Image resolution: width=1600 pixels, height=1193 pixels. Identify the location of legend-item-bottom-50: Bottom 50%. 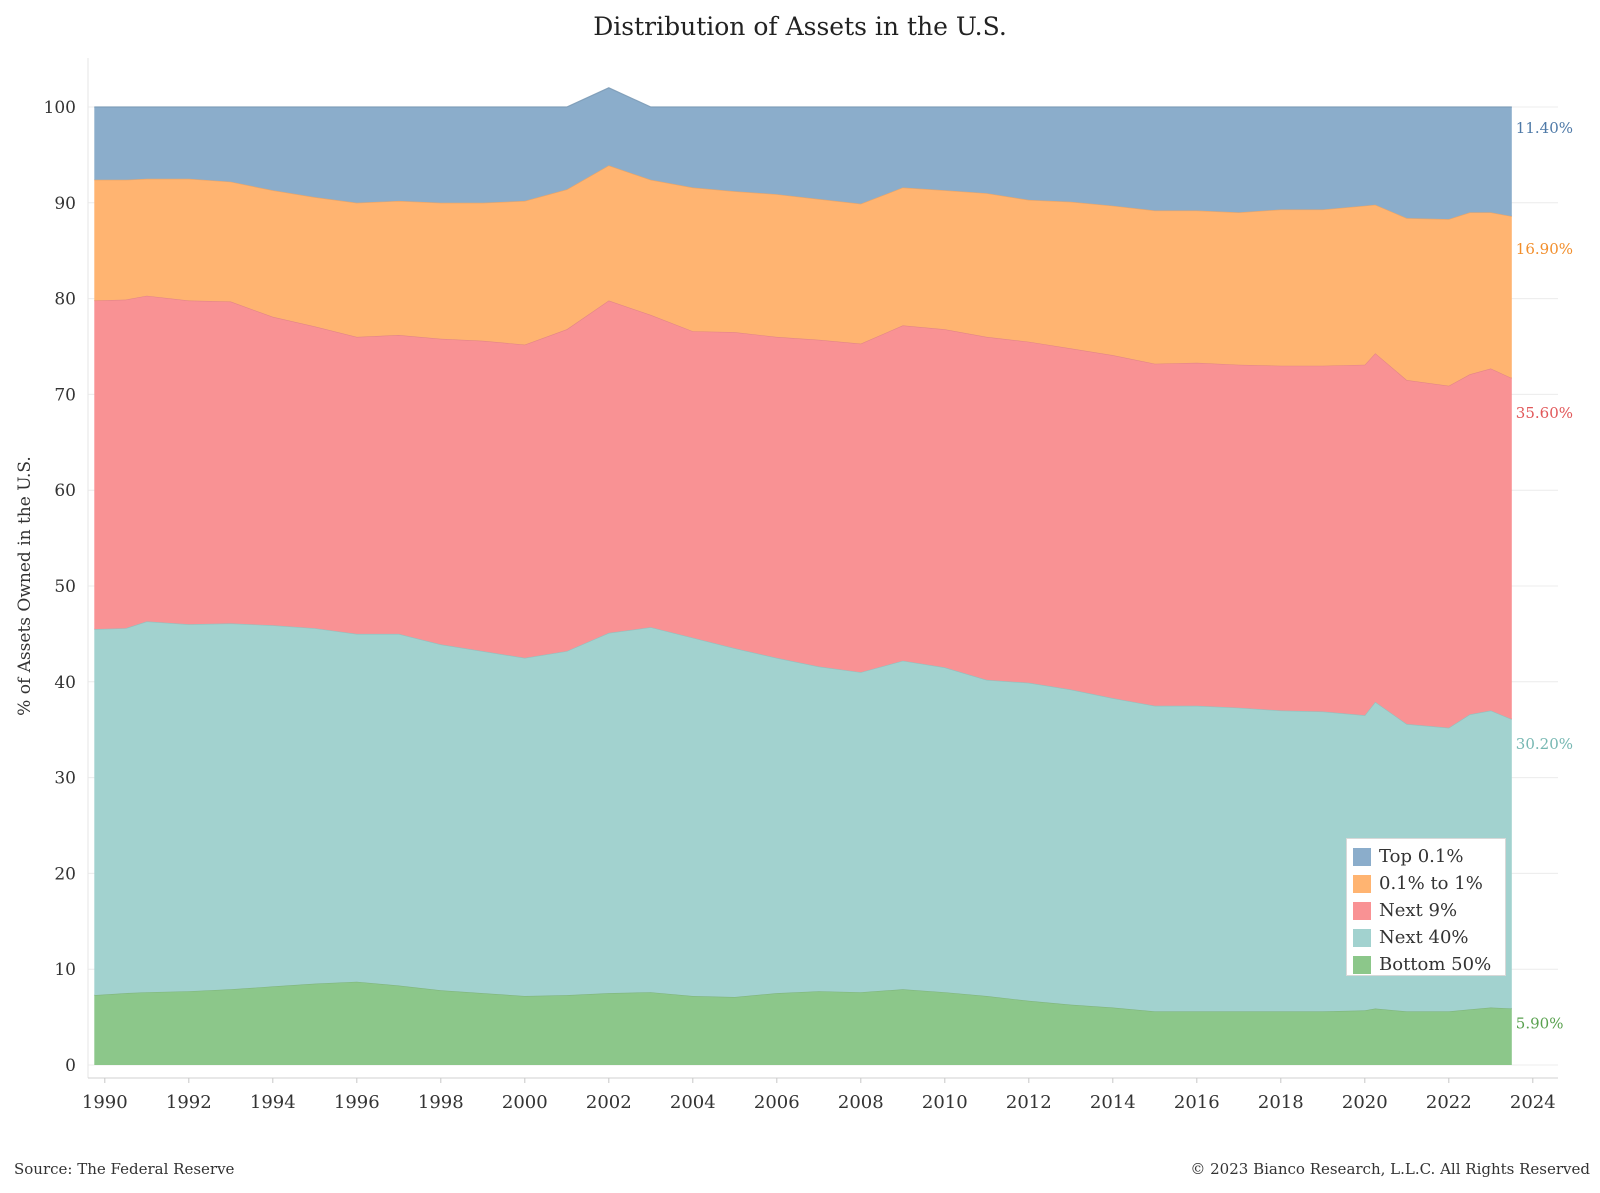
(1426, 964).